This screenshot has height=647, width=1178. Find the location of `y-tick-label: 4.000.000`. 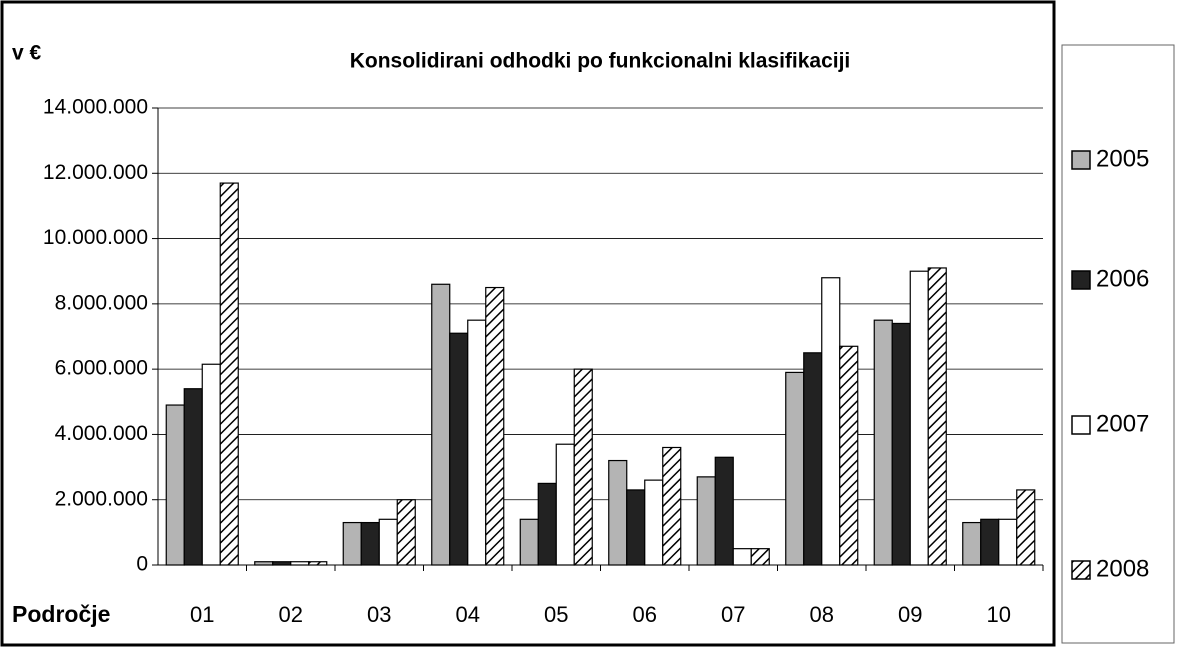

y-tick-label: 4.000.000 is located at coordinates (101, 433).